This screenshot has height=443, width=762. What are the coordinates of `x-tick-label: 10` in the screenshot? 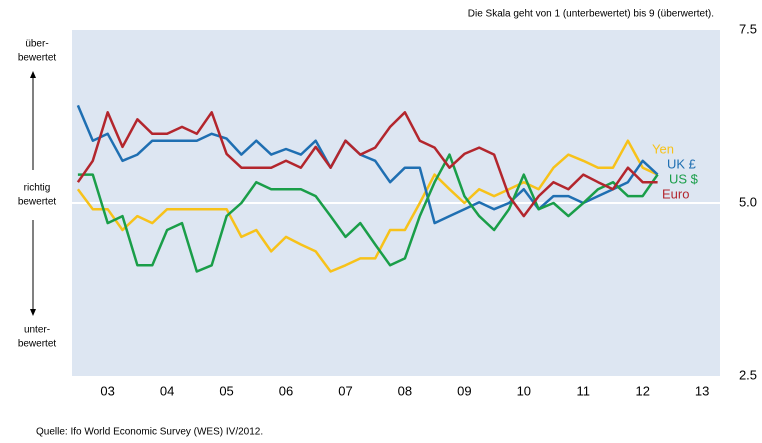 It's located at (524, 390).